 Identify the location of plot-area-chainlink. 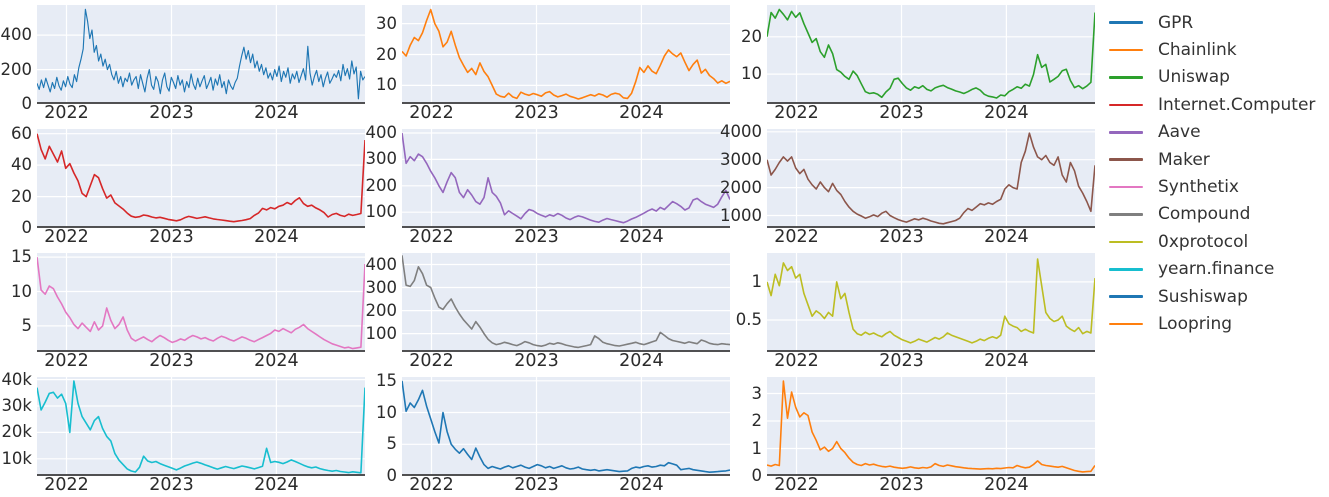
(566, 54).